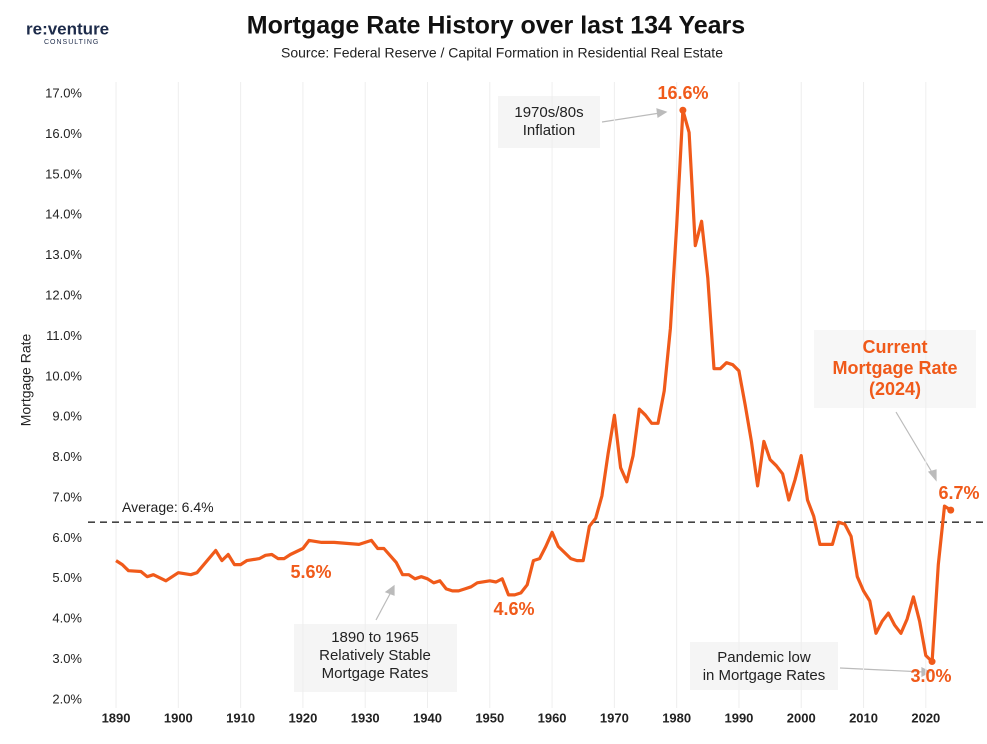  I want to click on x-tick-label: 1990, so click(738, 717).